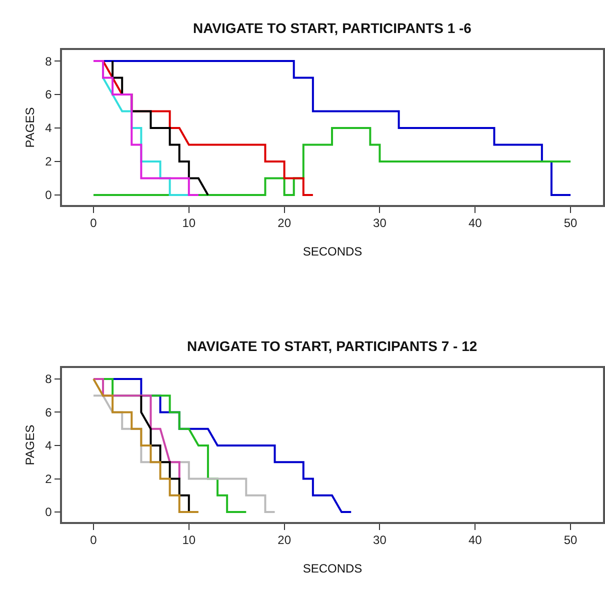 The height and width of the screenshot is (592, 605). What do you see at coordinates (332, 346) in the screenshot?
I see `chart-title: NAVIGATE TO START, PARTICIPANTS 7 - 12` at bounding box center [332, 346].